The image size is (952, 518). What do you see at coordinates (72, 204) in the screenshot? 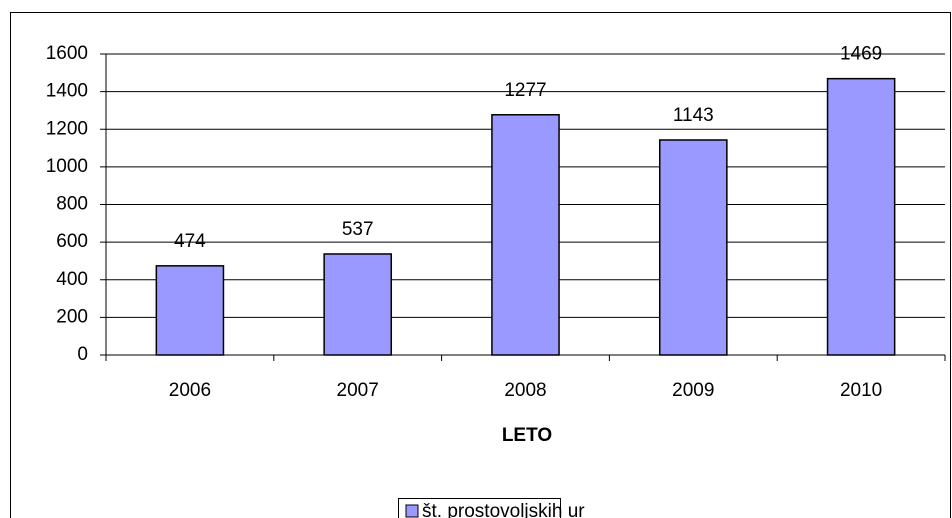
I see `y-tick-label: 800` at bounding box center [72, 204].